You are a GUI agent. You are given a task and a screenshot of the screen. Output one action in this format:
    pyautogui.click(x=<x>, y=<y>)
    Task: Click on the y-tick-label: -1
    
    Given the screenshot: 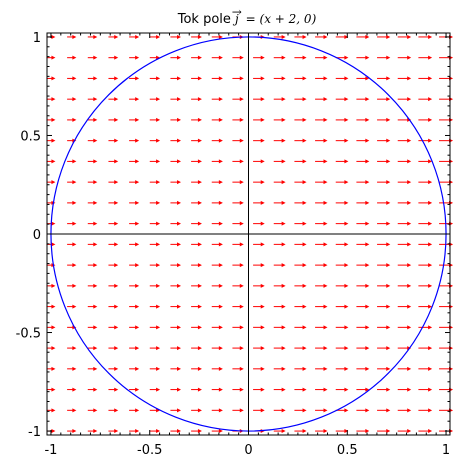 What is the action you would take?
    pyautogui.click(x=34, y=432)
    